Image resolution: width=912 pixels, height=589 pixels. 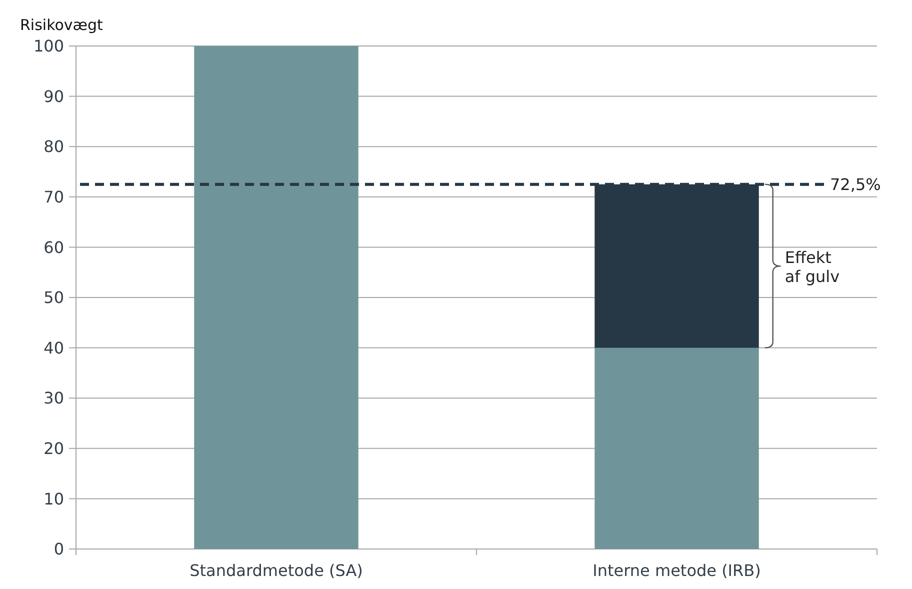 What do you see at coordinates (54, 96) in the screenshot?
I see `y-tick-label: 90` at bounding box center [54, 96].